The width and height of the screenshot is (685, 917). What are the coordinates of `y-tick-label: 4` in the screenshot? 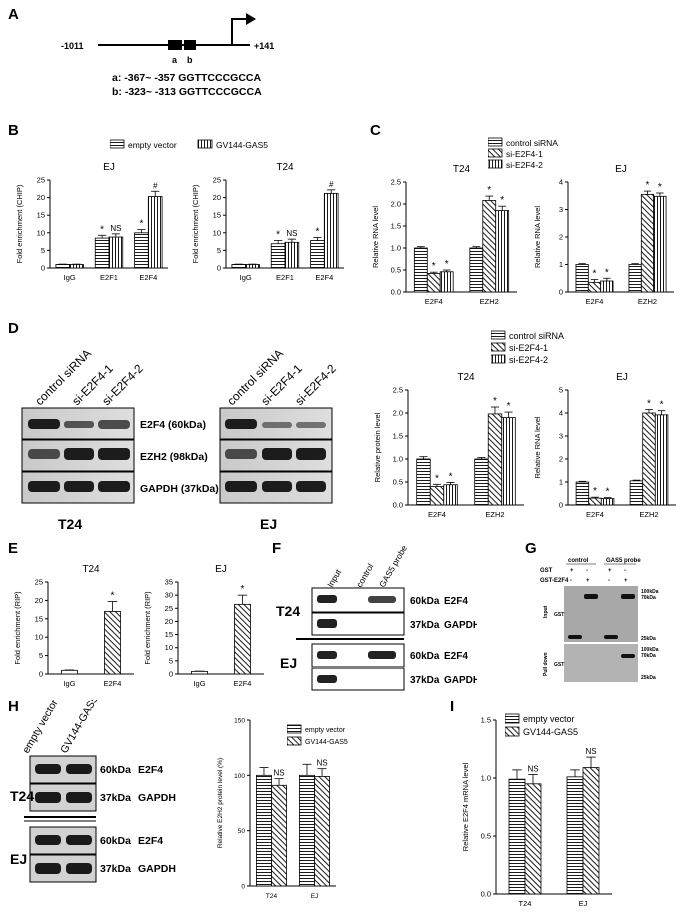 It's located at (561, 182).